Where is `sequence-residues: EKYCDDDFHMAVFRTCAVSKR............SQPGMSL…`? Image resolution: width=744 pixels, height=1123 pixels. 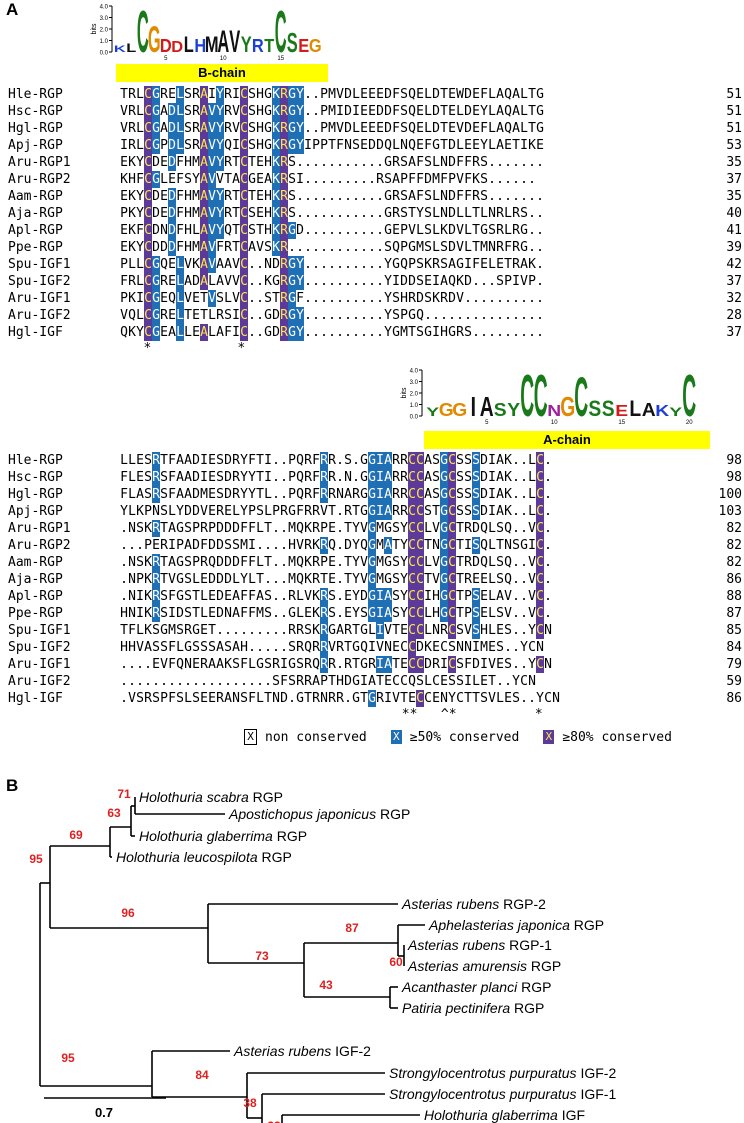
sequence-residues: EKYCDDDFHMAVFRTCAVSKR............SQPGMSL… is located at coordinates (332, 247).